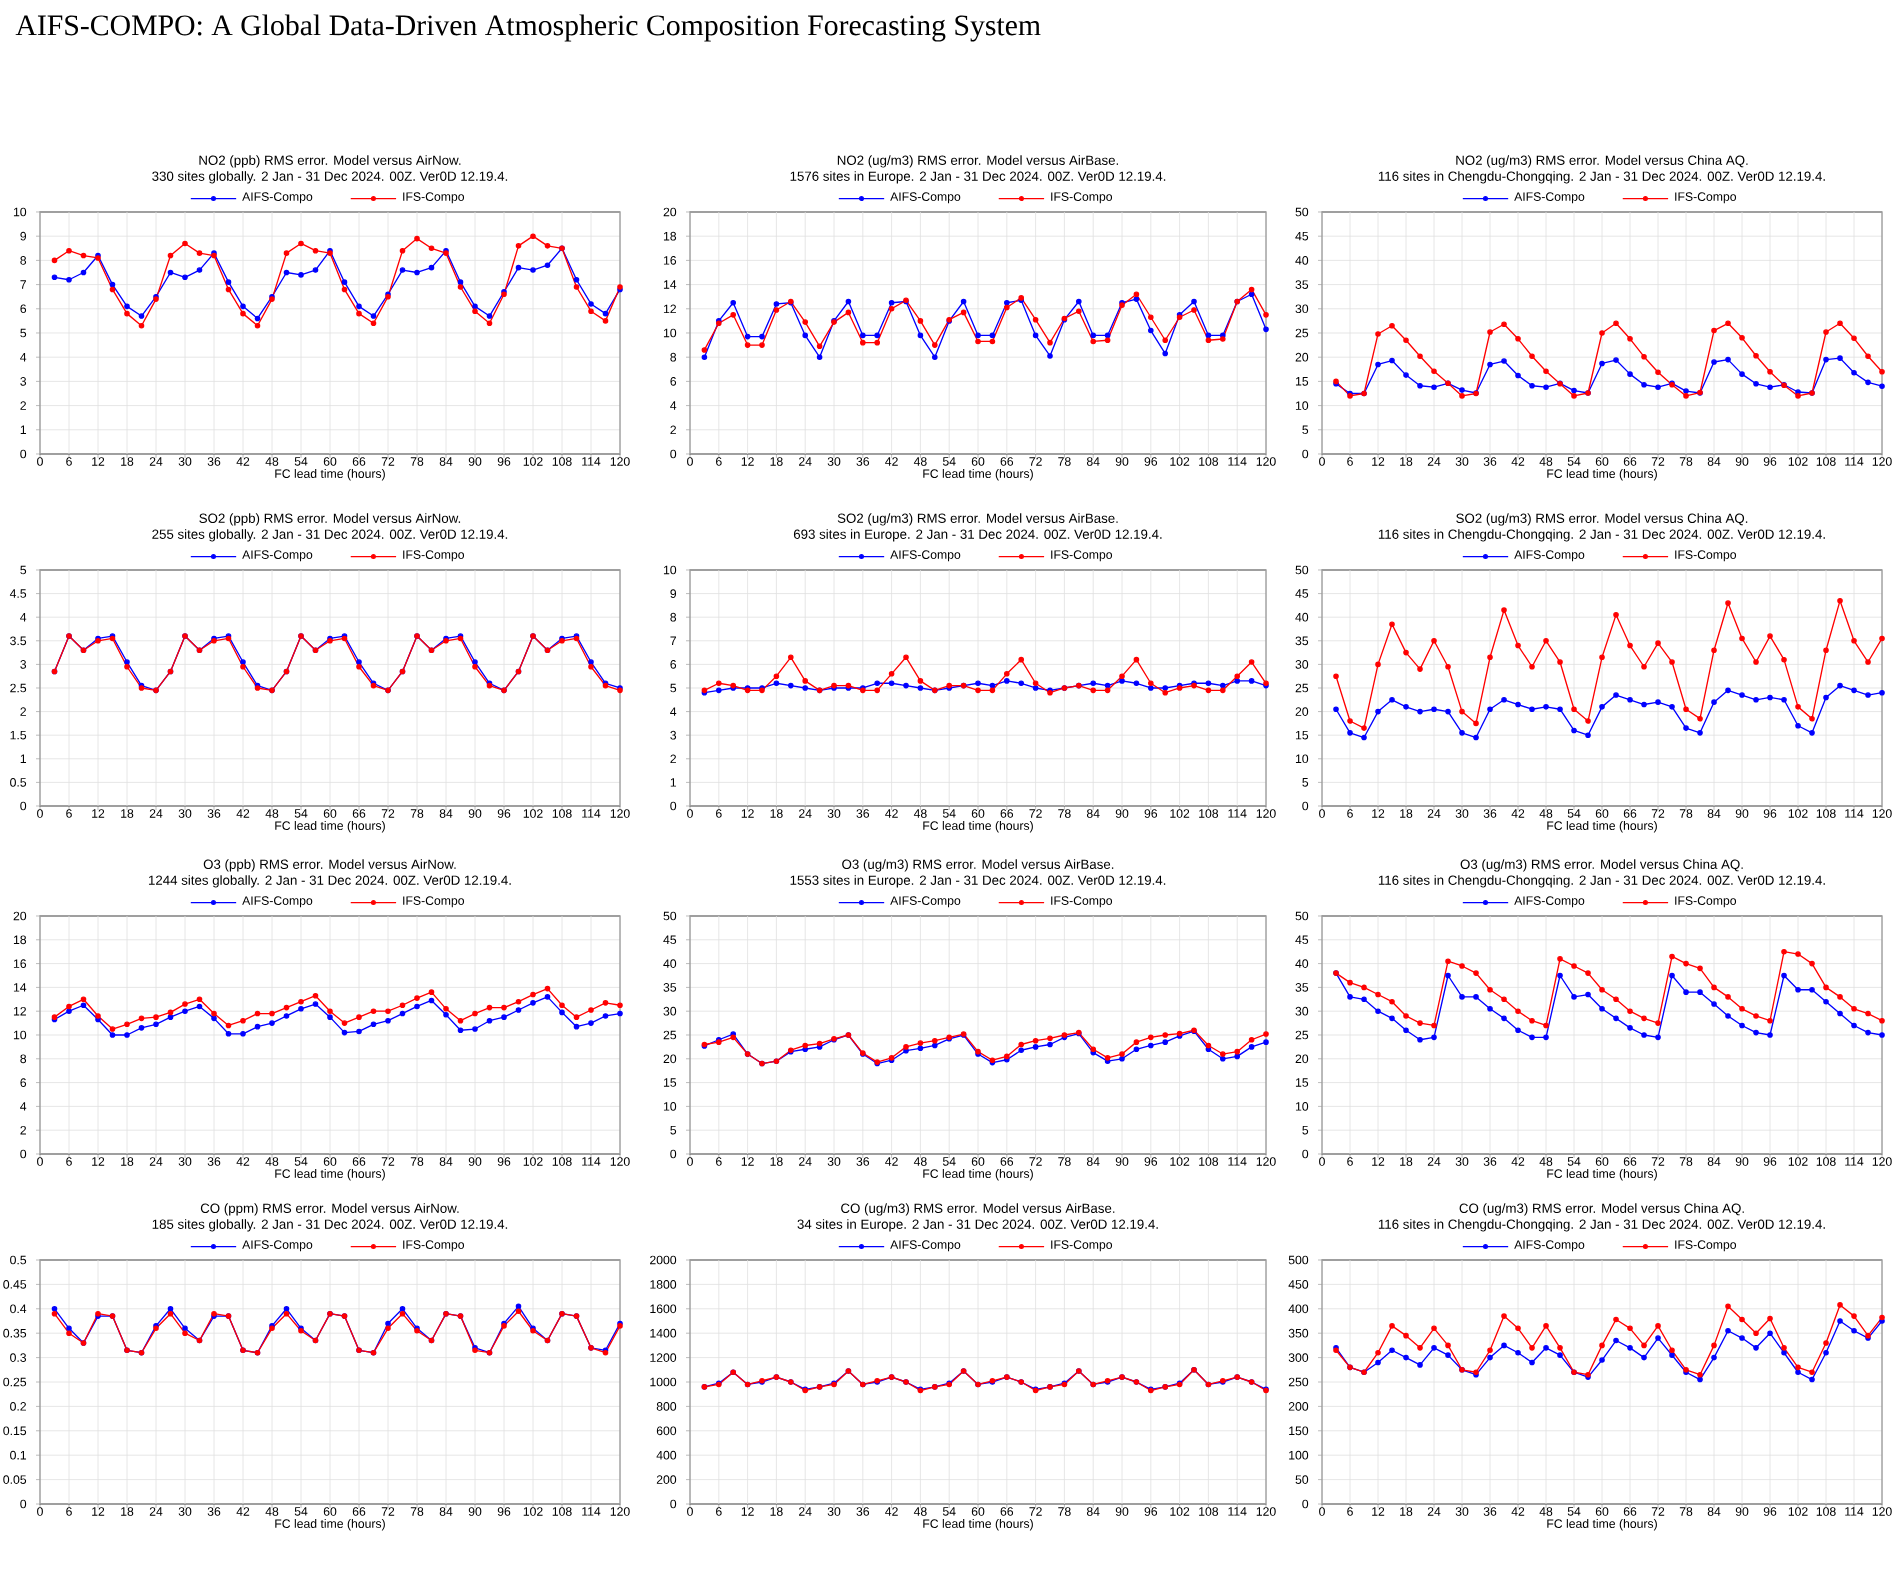 This screenshot has width=1898, height=1582. Describe the element at coordinates (528, 28) in the screenshot. I see `text: AIFS-COMPO: A Global Data-Driven Atmospheric Composition Forecasting System` at that location.